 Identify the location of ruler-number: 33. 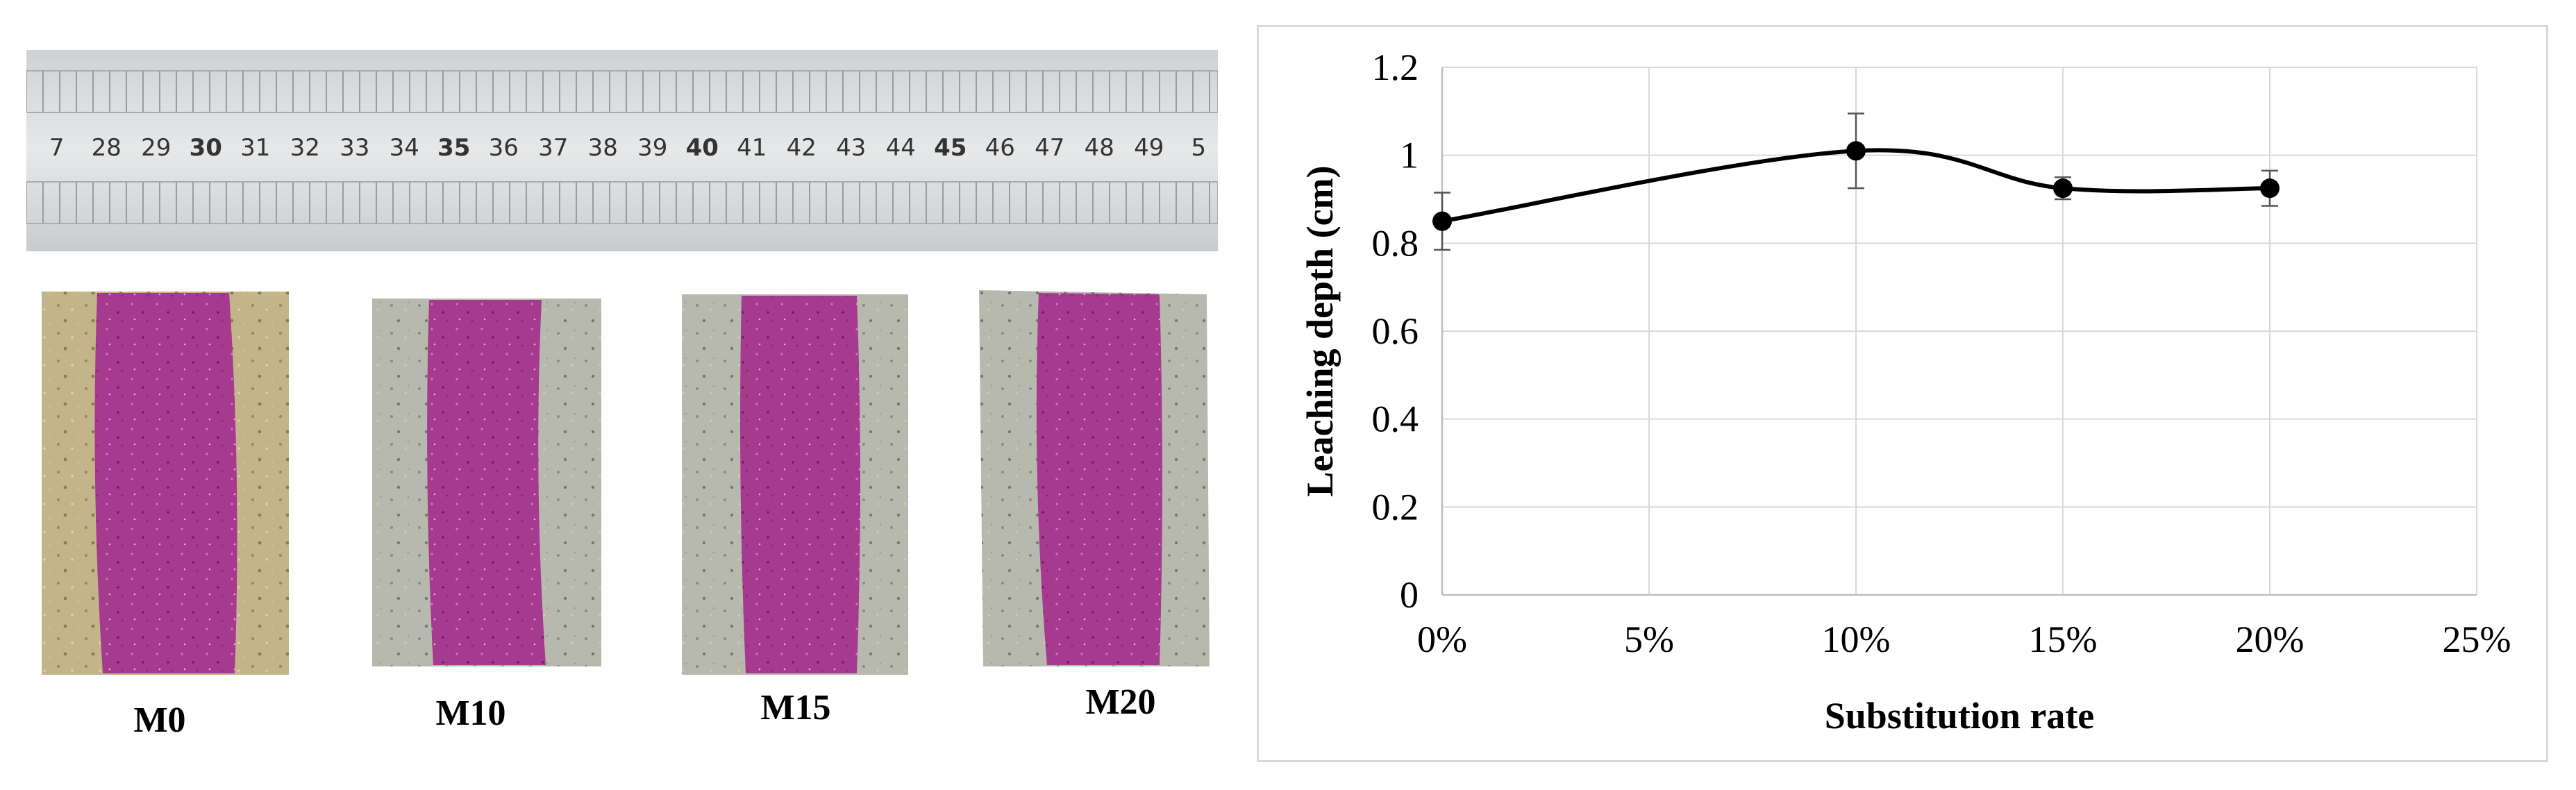
(354, 148).